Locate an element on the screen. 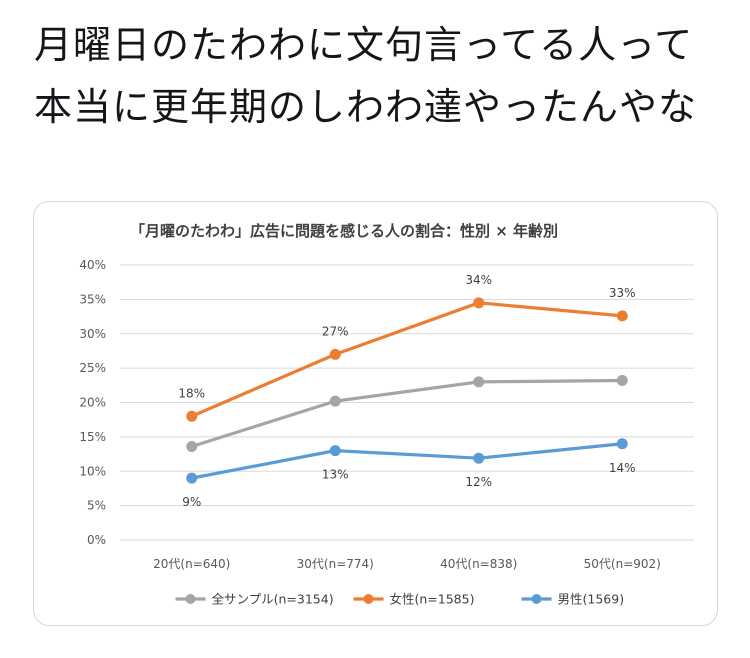  x-tick-label: 20代(n=640) is located at coordinates (191, 564).